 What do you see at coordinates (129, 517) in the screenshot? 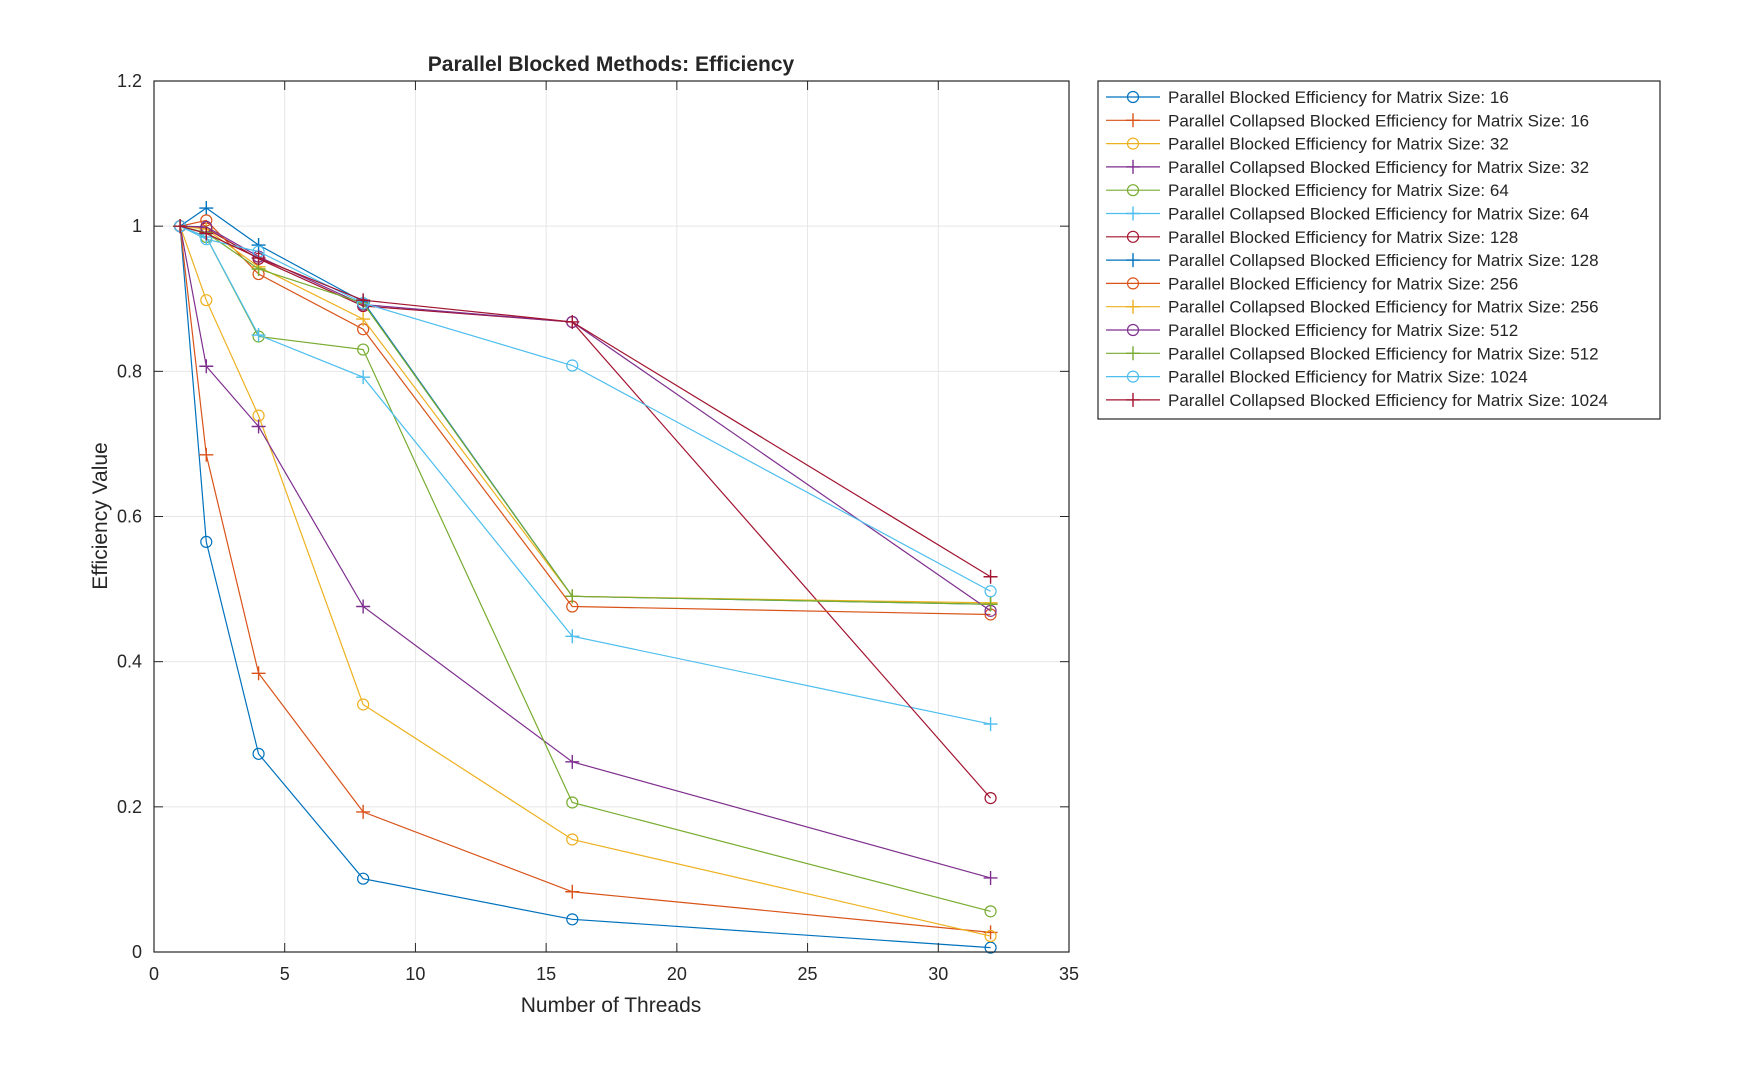
I see `y-tick-label: 0.6` at bounding box center [129, 517].